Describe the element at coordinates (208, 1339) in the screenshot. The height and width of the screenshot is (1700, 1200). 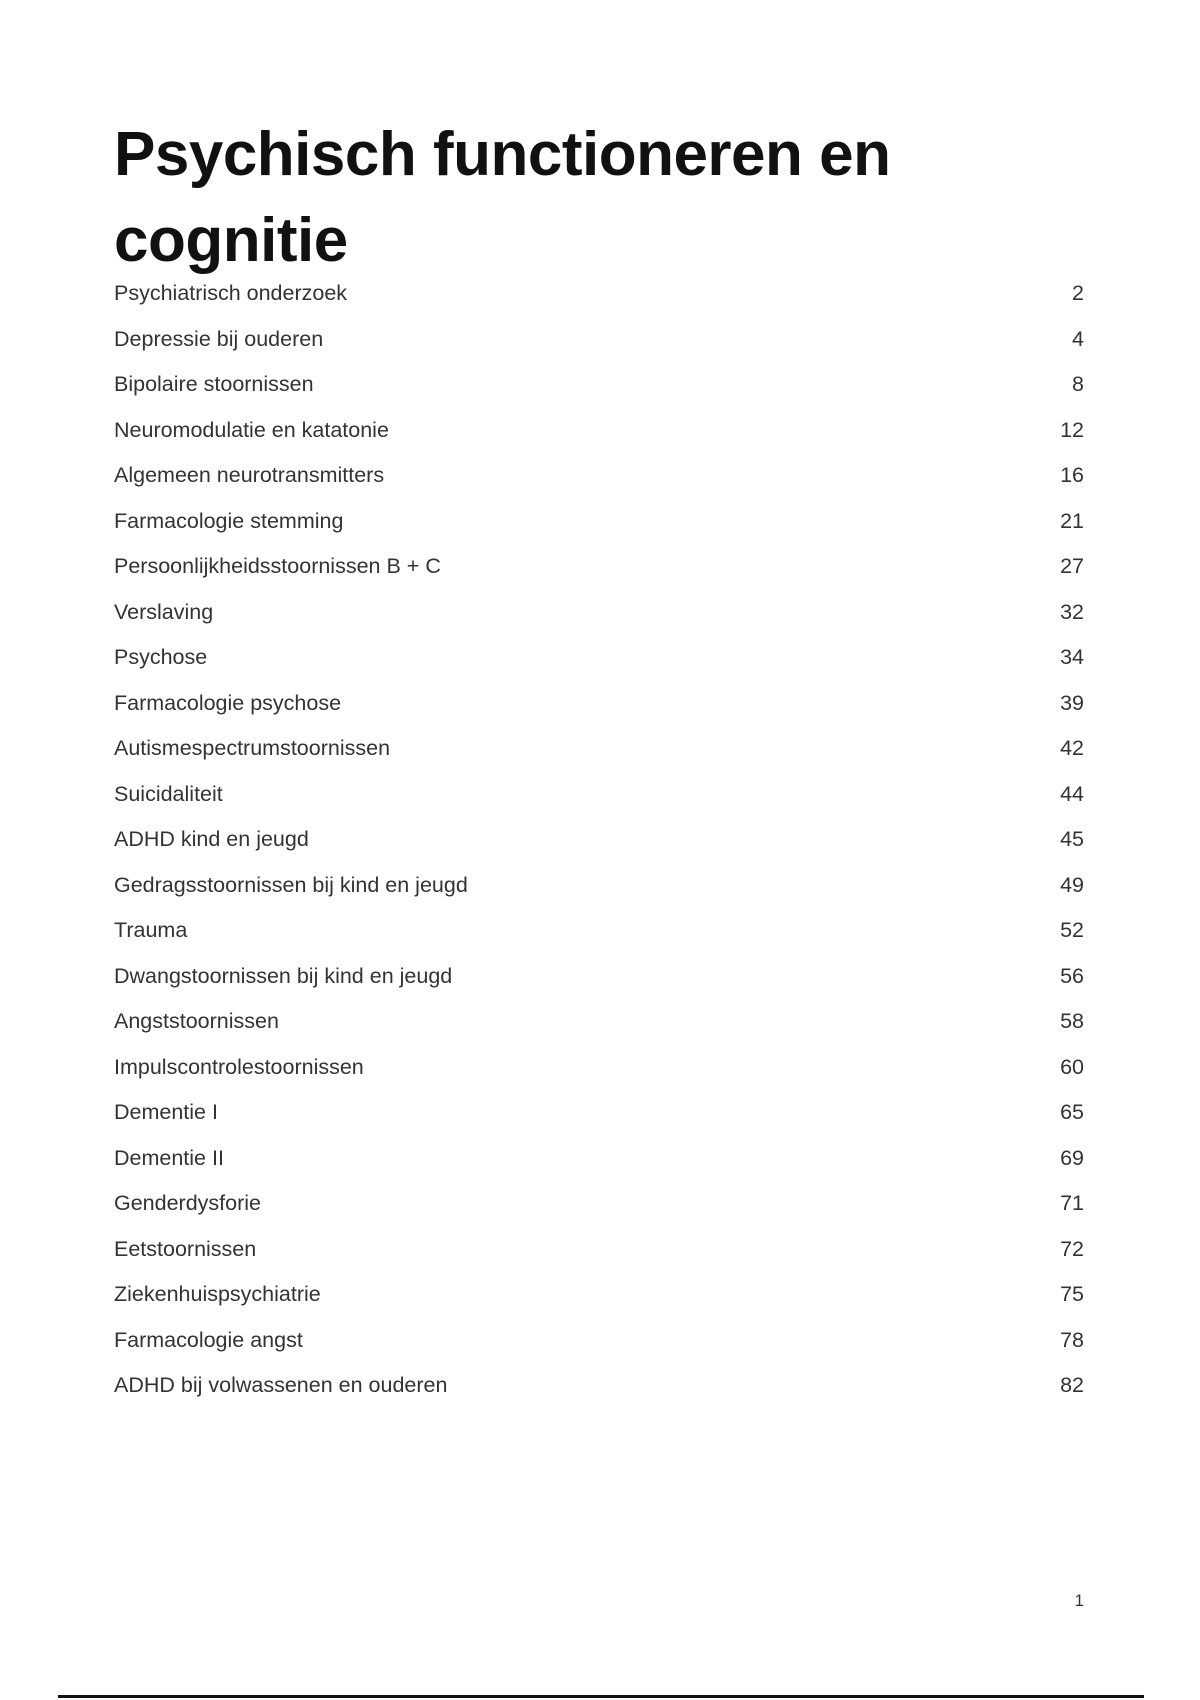
I see `toc-entry-label: Farmacologie angst` at that location.